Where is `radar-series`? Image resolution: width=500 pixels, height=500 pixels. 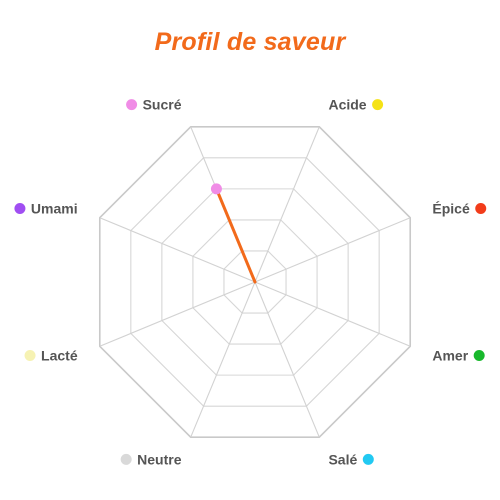
radar-series is located at coordinates (233, 233).